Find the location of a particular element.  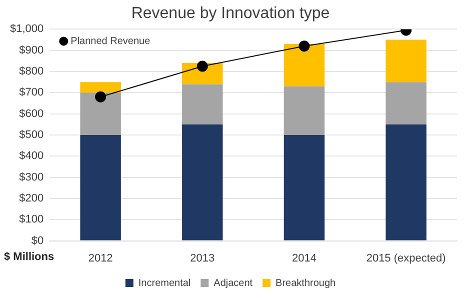

legend-label: Adjacent is located at coordinates (233, 283).